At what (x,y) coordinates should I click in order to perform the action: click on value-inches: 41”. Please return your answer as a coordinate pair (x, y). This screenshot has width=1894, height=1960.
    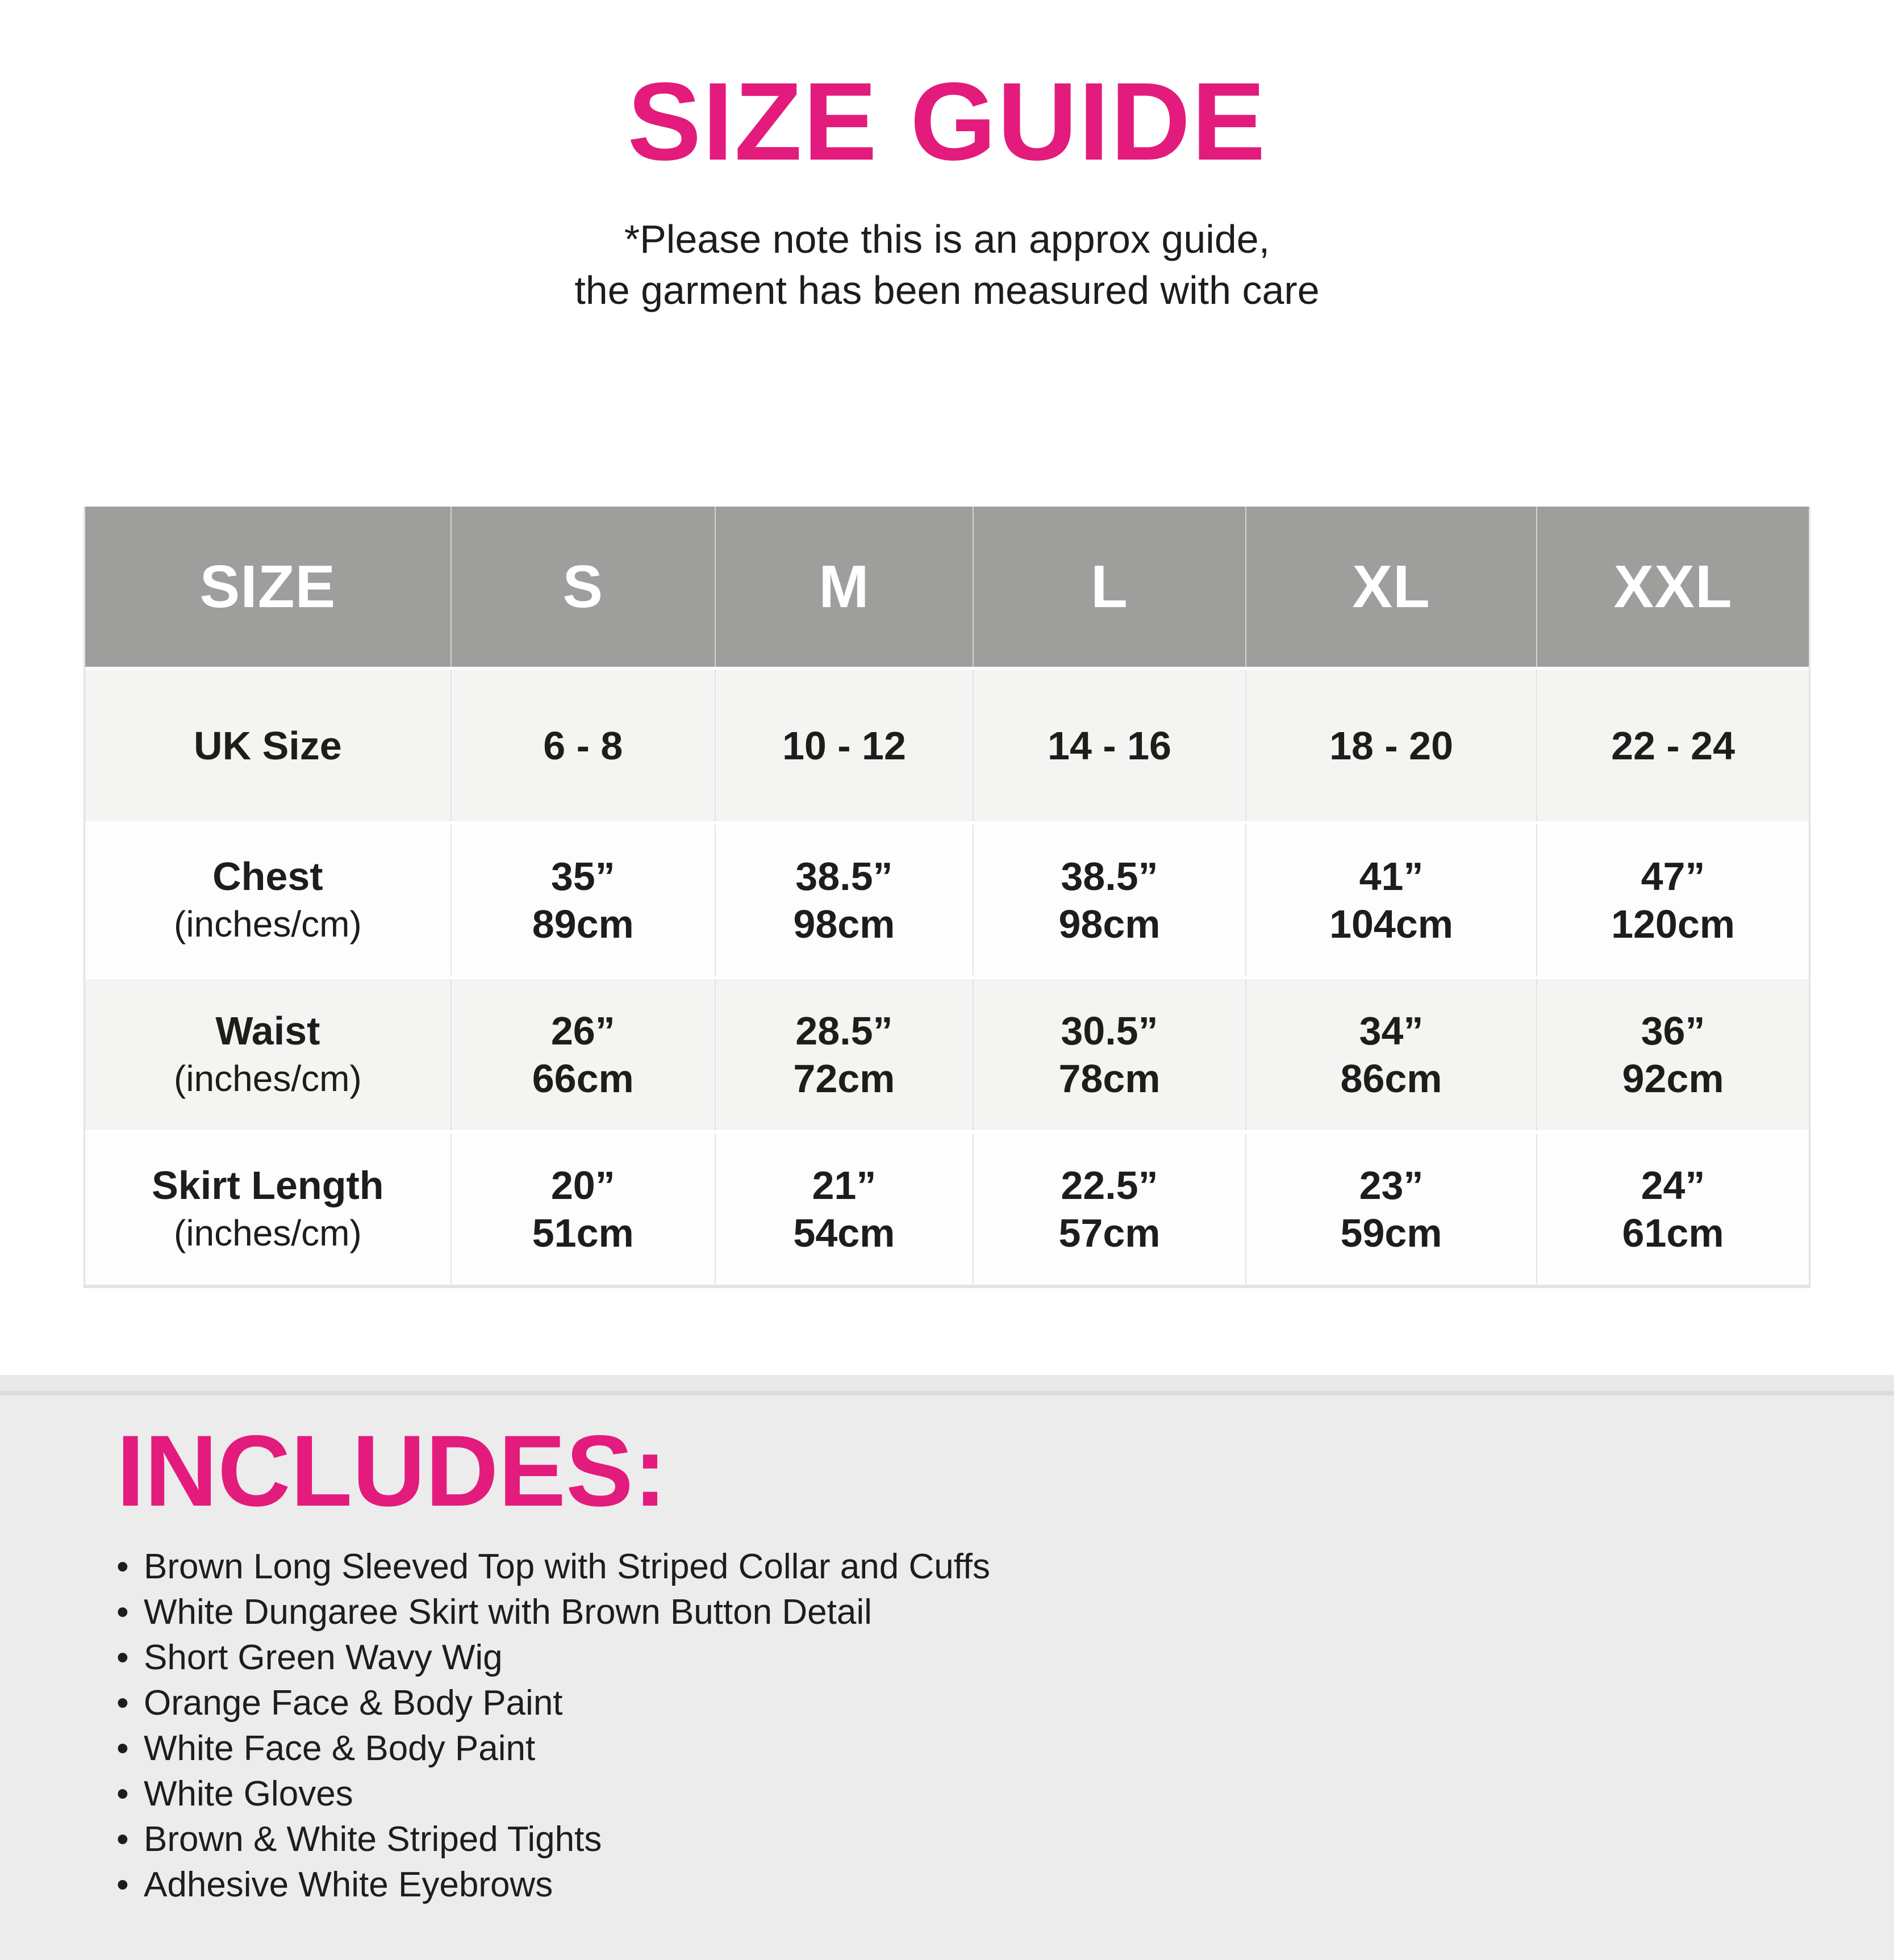
    Looking at the image, I should click on (1391, 876).